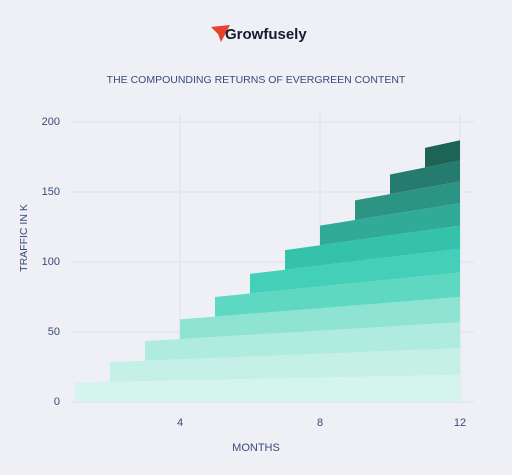  What do you see at coordinates (266, 34) in the screenshot?
I see `brand: Growfusely` at bounding box center [266, 34].